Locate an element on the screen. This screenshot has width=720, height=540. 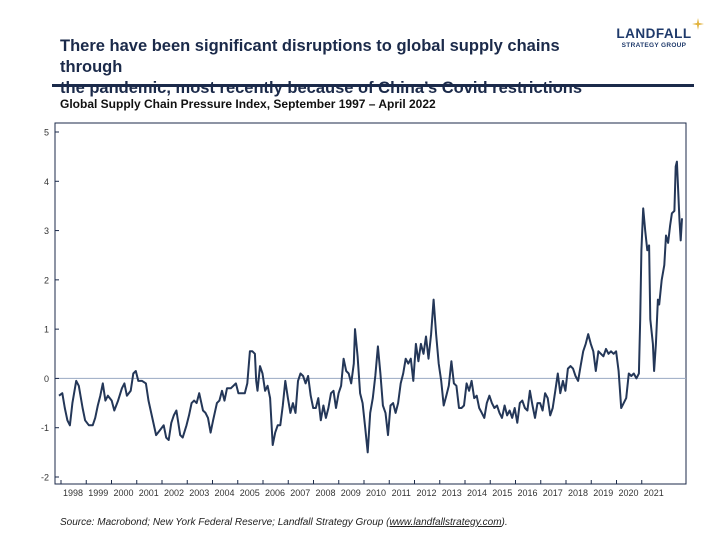
x-tick-label: 2008 is located at coordinates (325, 493).